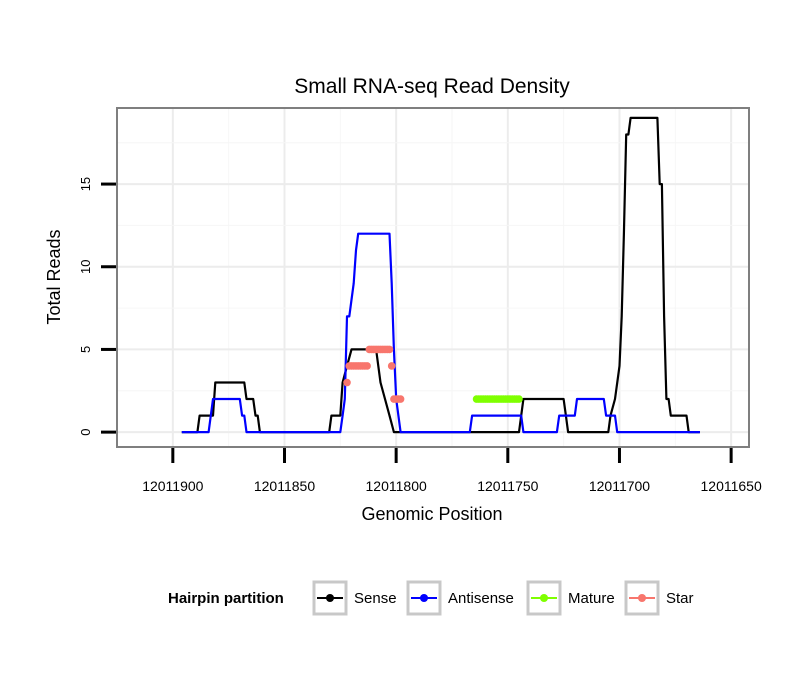 This screenshot has width=810, height=695. I want to click on x-tick-label: 12011800, so click(396, 486).